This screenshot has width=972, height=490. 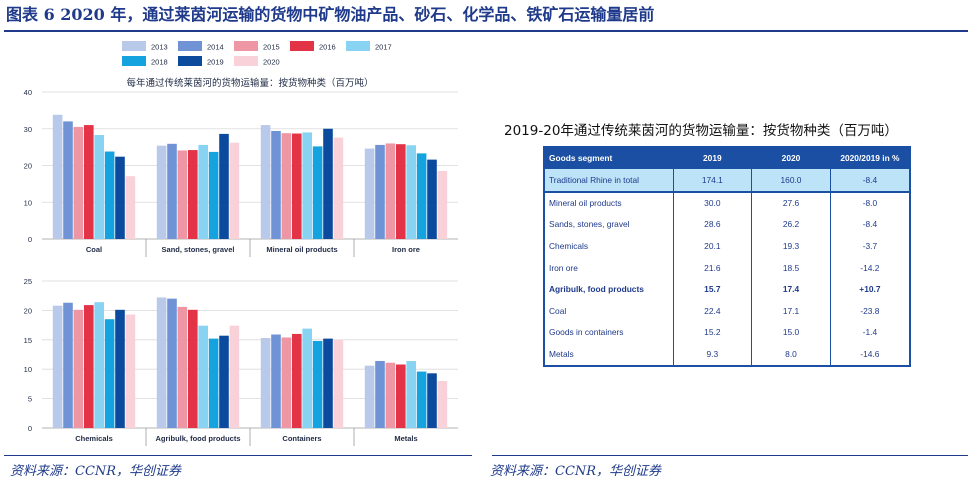 I want to click on source-note-right: 资料来源：CCNR，华创证券, so click(x=576, y=471).